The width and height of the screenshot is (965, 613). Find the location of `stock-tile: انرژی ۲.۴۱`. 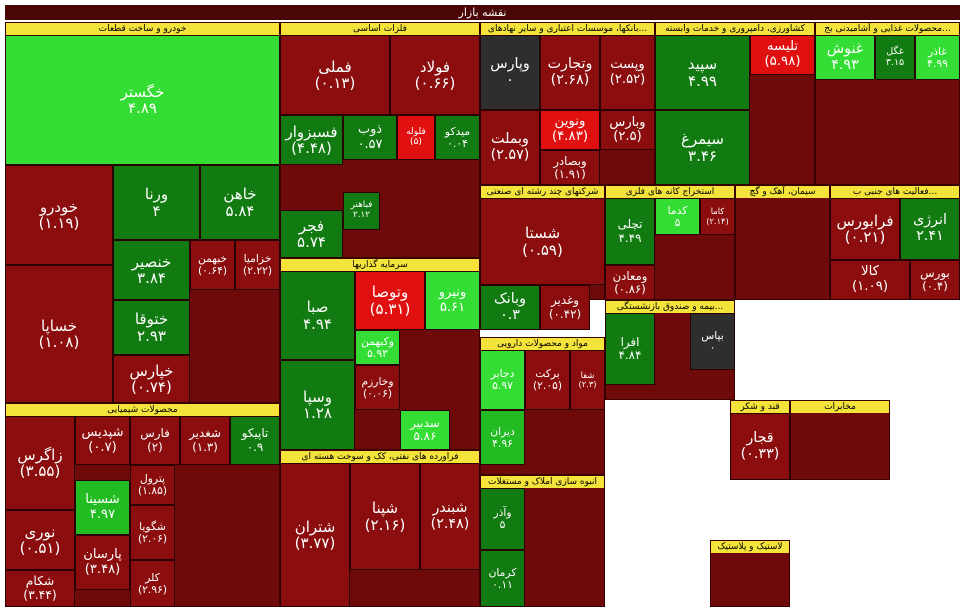

stock-tile: انرژی ۲.۴۱ is located at coordinates (930, 229).